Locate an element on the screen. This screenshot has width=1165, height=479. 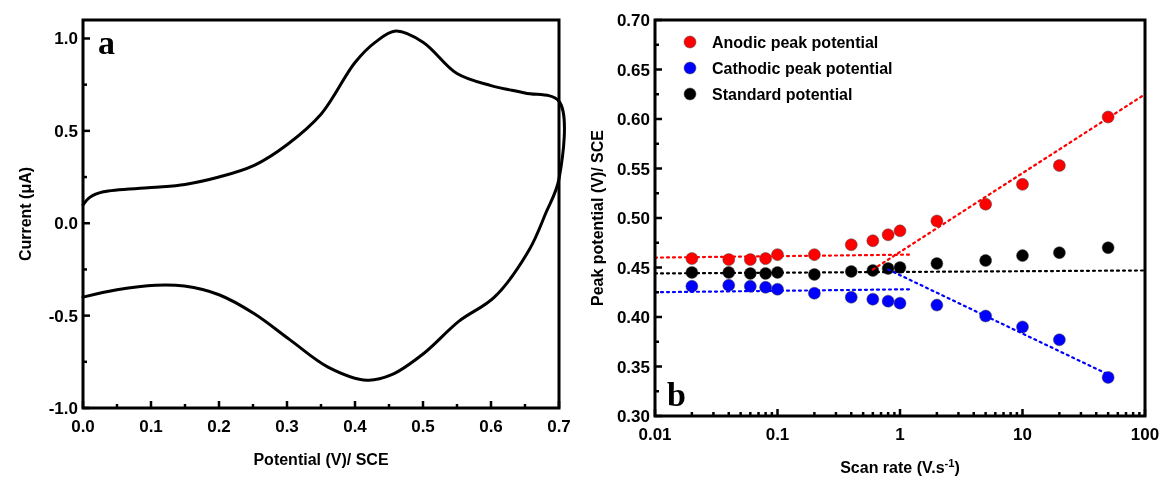
x-axis-title: Scan rate (V.s$^{-1}$) is located at coordinates (900, 466).